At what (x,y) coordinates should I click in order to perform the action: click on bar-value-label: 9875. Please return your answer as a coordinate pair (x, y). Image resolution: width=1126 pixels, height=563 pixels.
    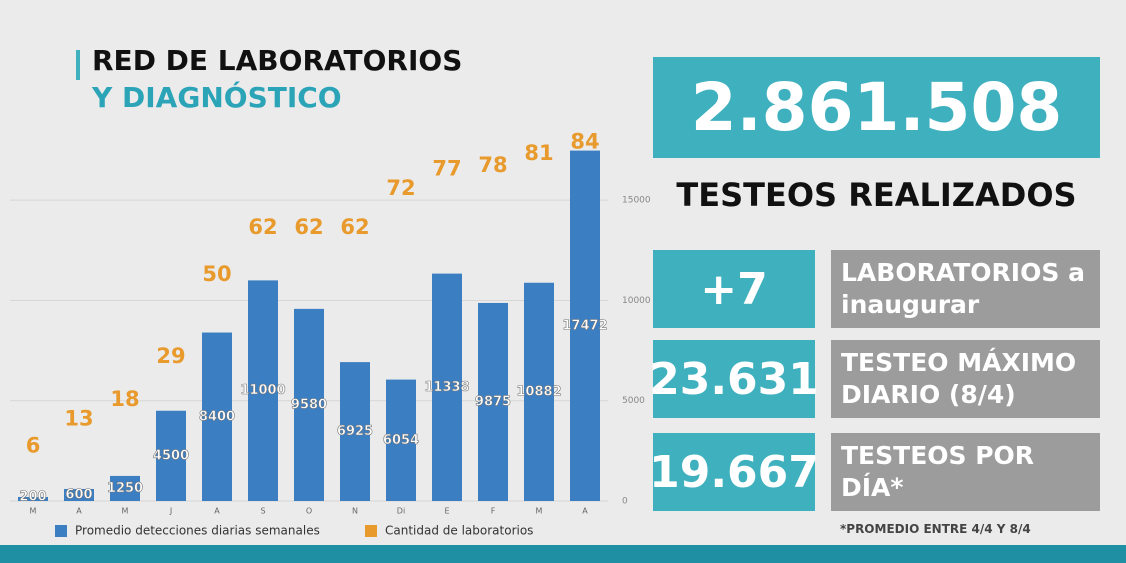
    Looking at the image, I should click on (493, 401).